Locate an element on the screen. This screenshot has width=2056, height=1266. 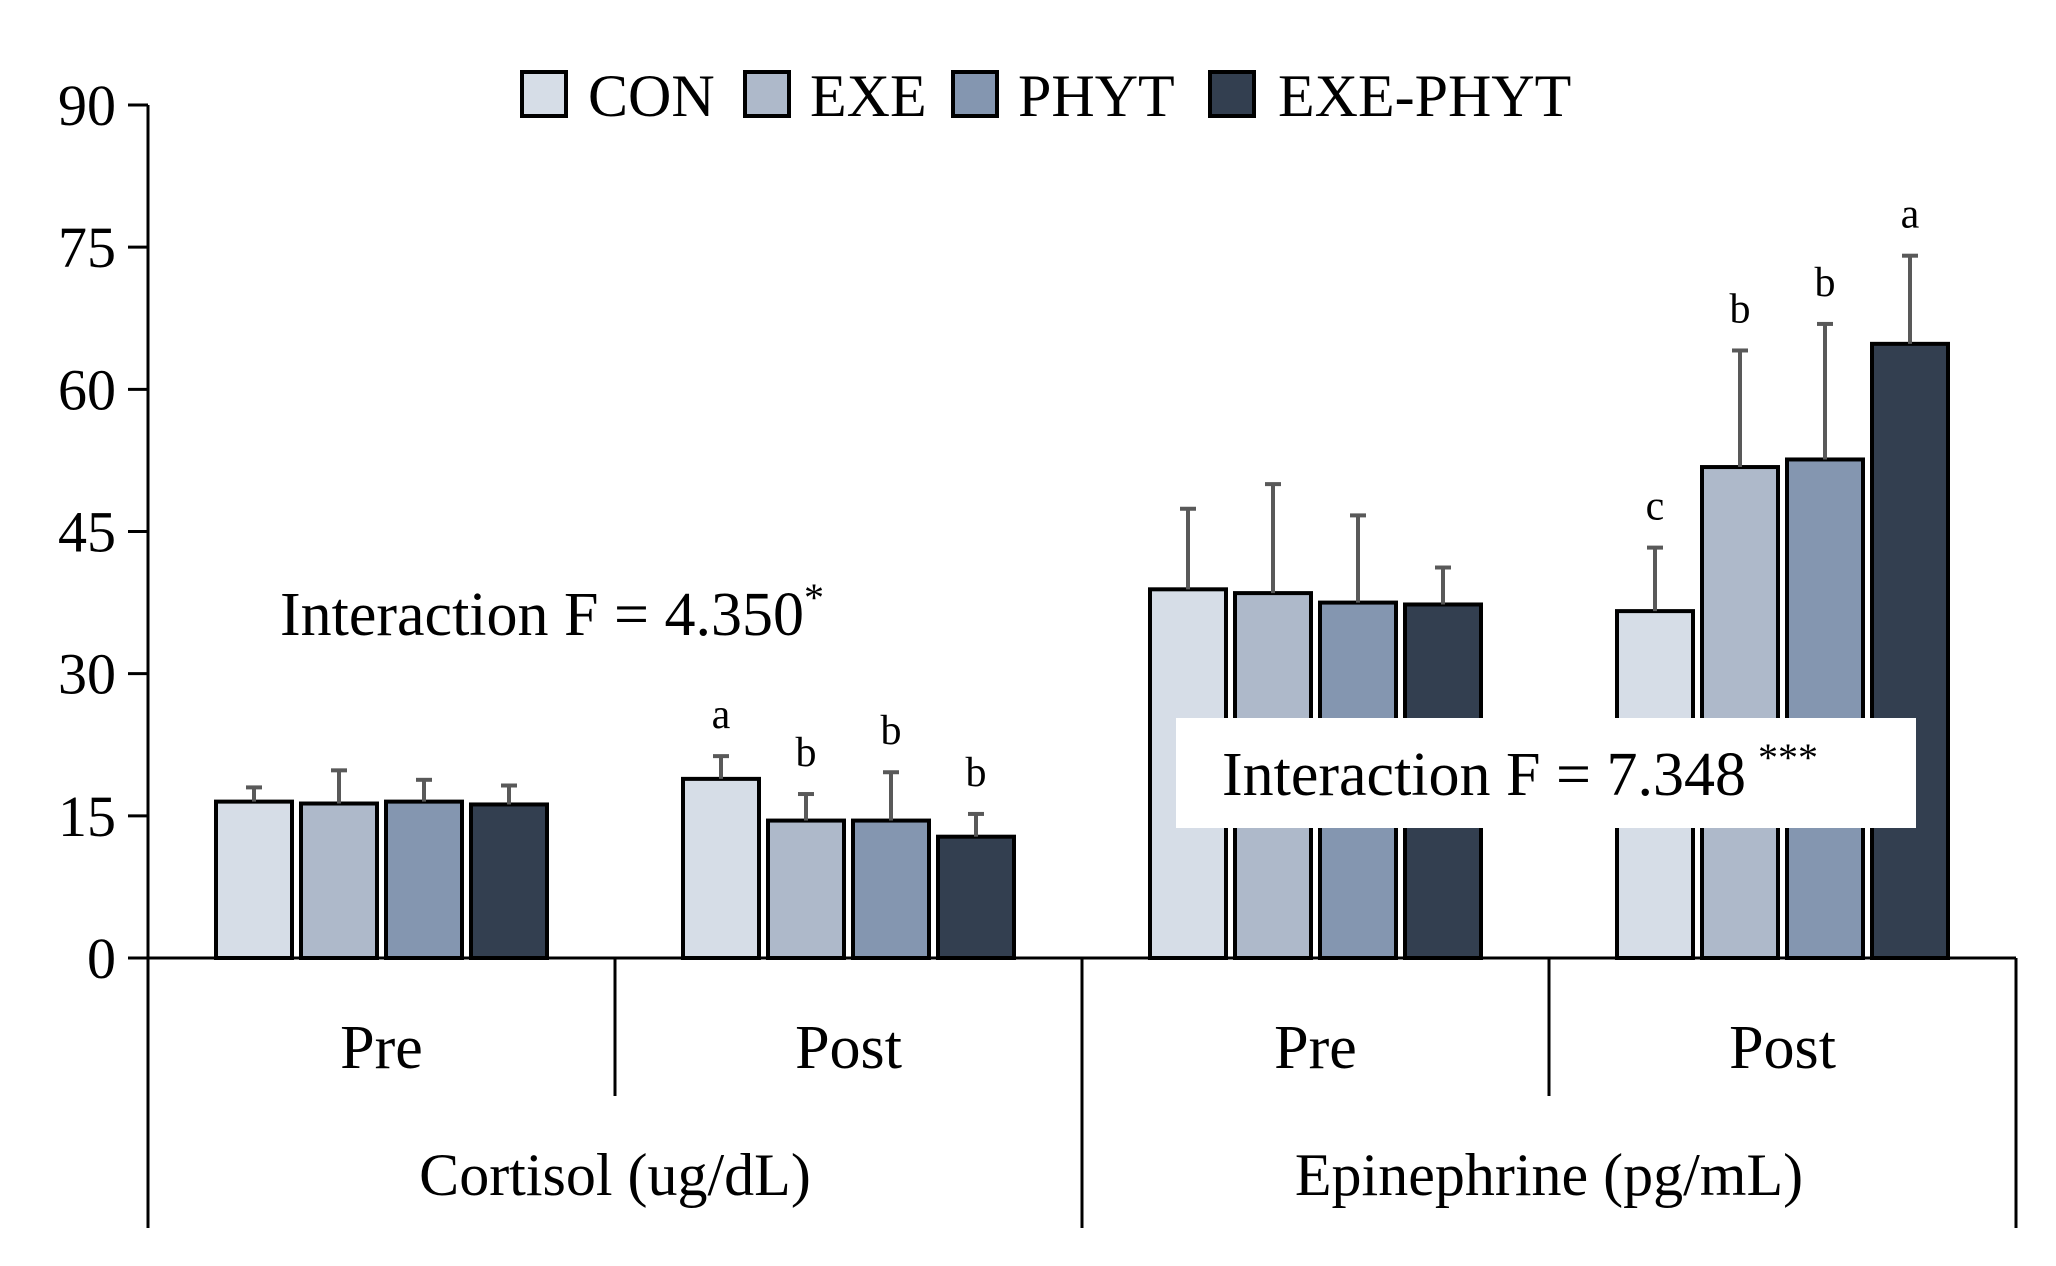
legend-label: EXE-PHYT is located at coordinates (1424, 96).